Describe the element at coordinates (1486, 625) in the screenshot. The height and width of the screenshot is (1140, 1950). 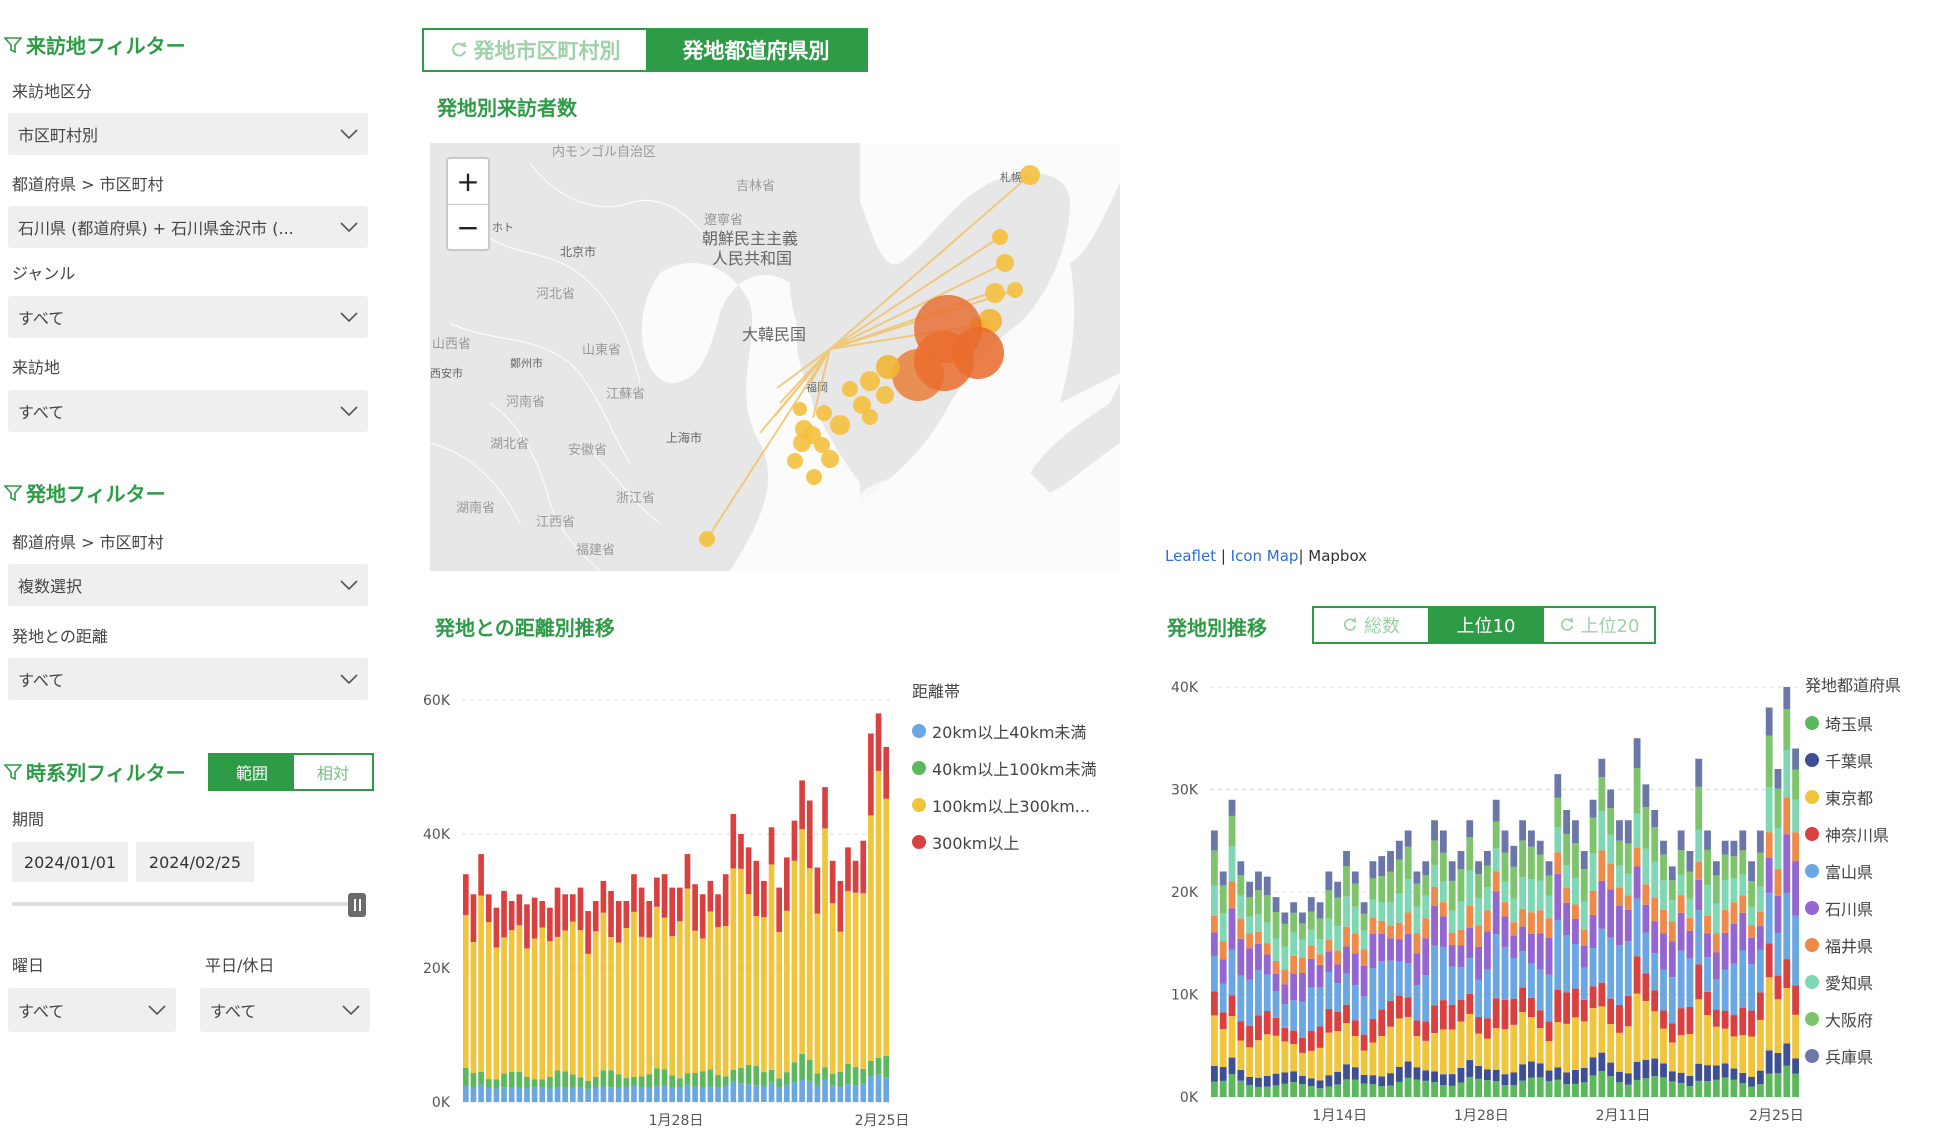
I see `tab-top10: 上位10` at that location.